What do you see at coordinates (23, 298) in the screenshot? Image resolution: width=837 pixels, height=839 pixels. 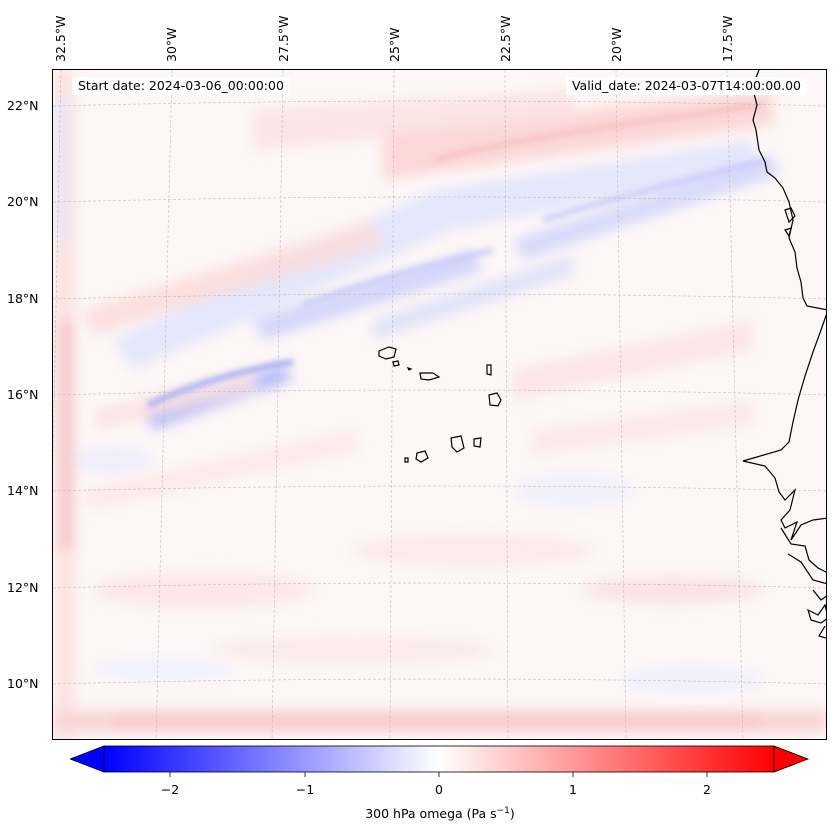 I see `lat-label-18n: 18°N` at bounding box center [23, 298].